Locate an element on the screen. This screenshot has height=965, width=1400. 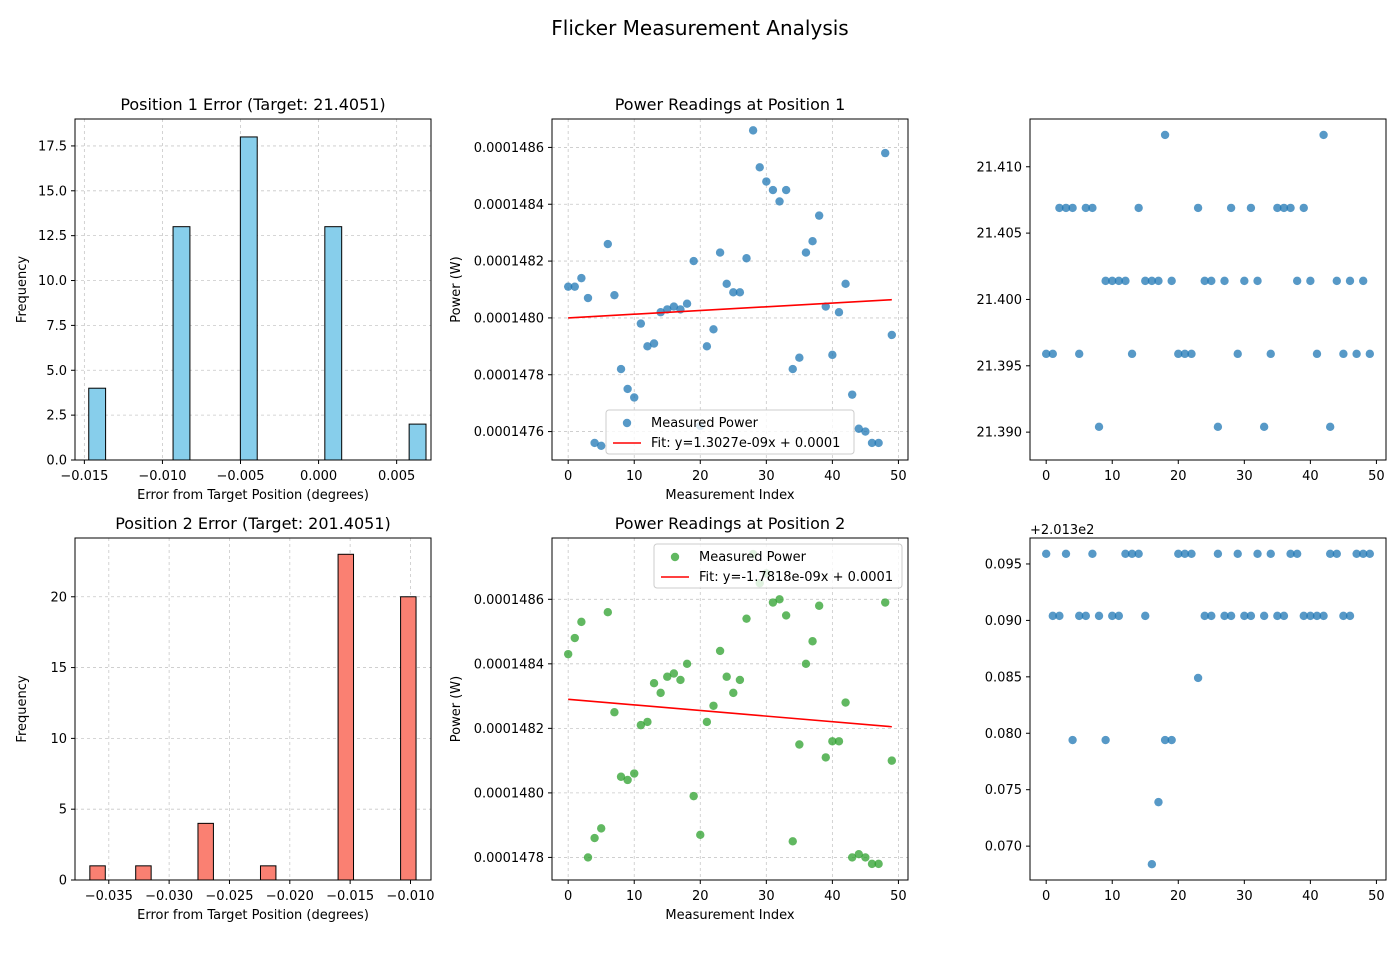
y-tick-label: 7.5 is located at coordinates (56, 326).